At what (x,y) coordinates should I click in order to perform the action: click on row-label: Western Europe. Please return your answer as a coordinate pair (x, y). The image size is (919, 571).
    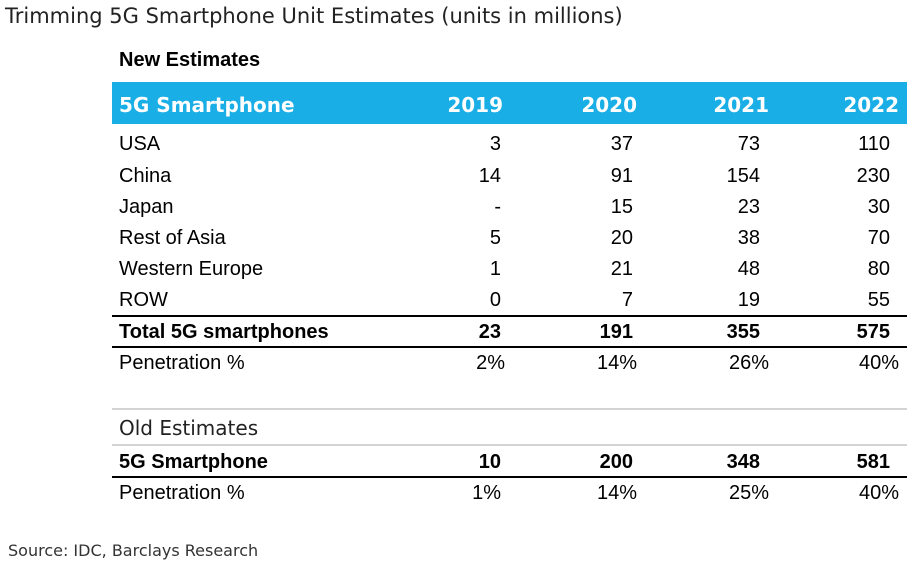
    Looking at the image, I should click on (191, 269).